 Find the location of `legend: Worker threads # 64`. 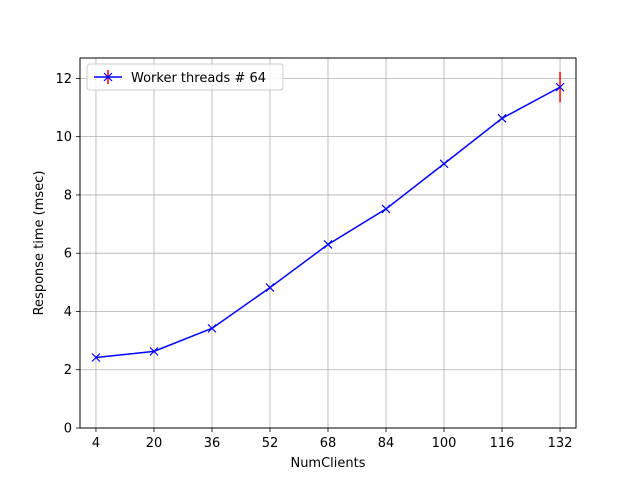

legend: Worker threads # 64 is located at coordinates (185, 77).